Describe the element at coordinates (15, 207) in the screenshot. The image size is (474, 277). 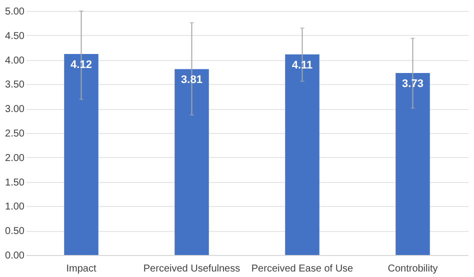
I see `y-tick-label: 1.00` at that location.